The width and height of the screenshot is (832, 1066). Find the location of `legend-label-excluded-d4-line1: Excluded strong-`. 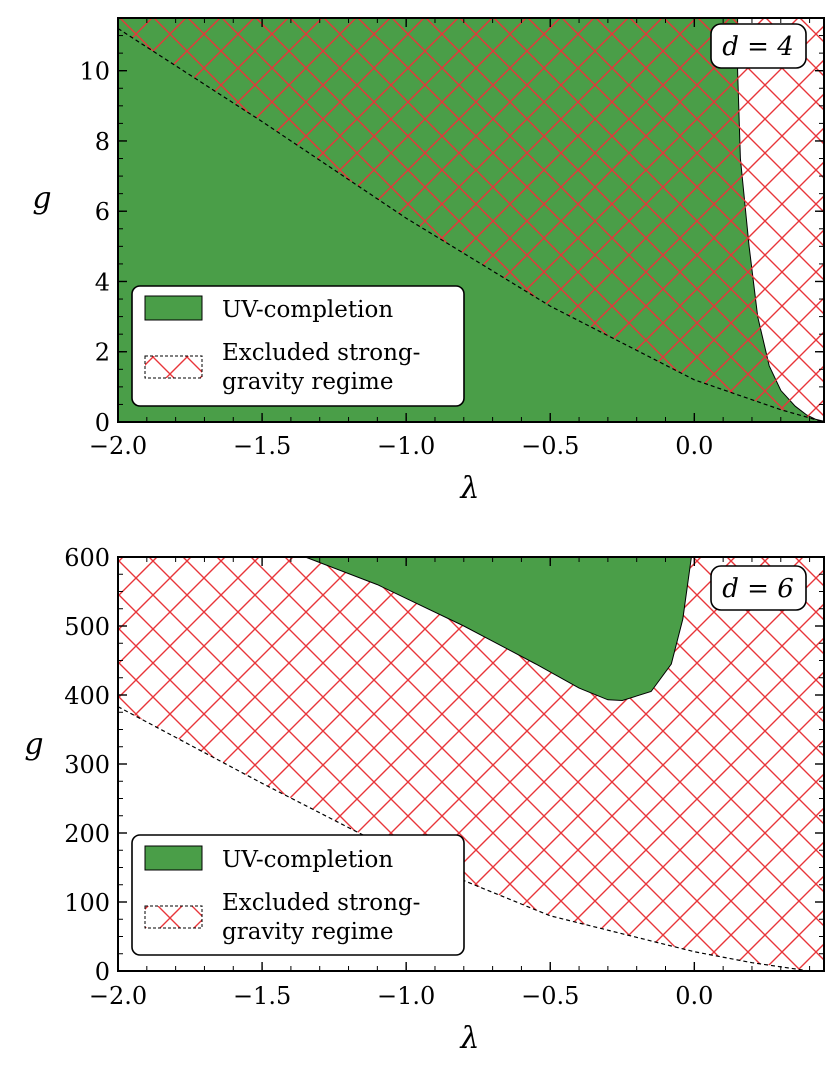

legend-label-excluded-d4-line1: Excluded strong- is located at coordinates (321, 353).